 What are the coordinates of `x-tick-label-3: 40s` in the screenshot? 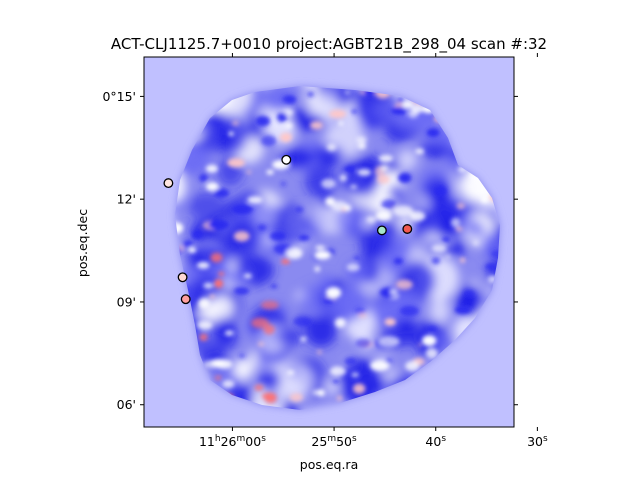 It's located at (435, 441).